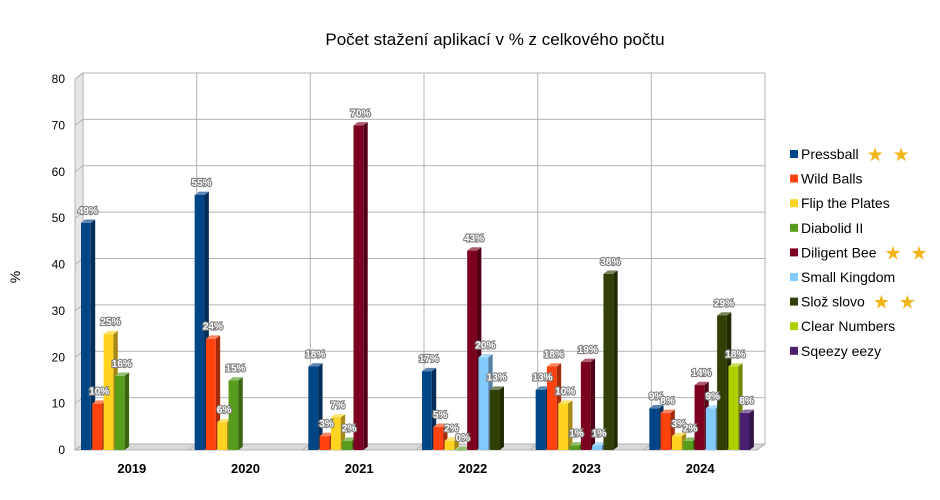 The height and width of the screenshot is (500, 940). Describe the element at coordinates (338, 406) in the screenshot. I see `data-label: 7%` at that location.